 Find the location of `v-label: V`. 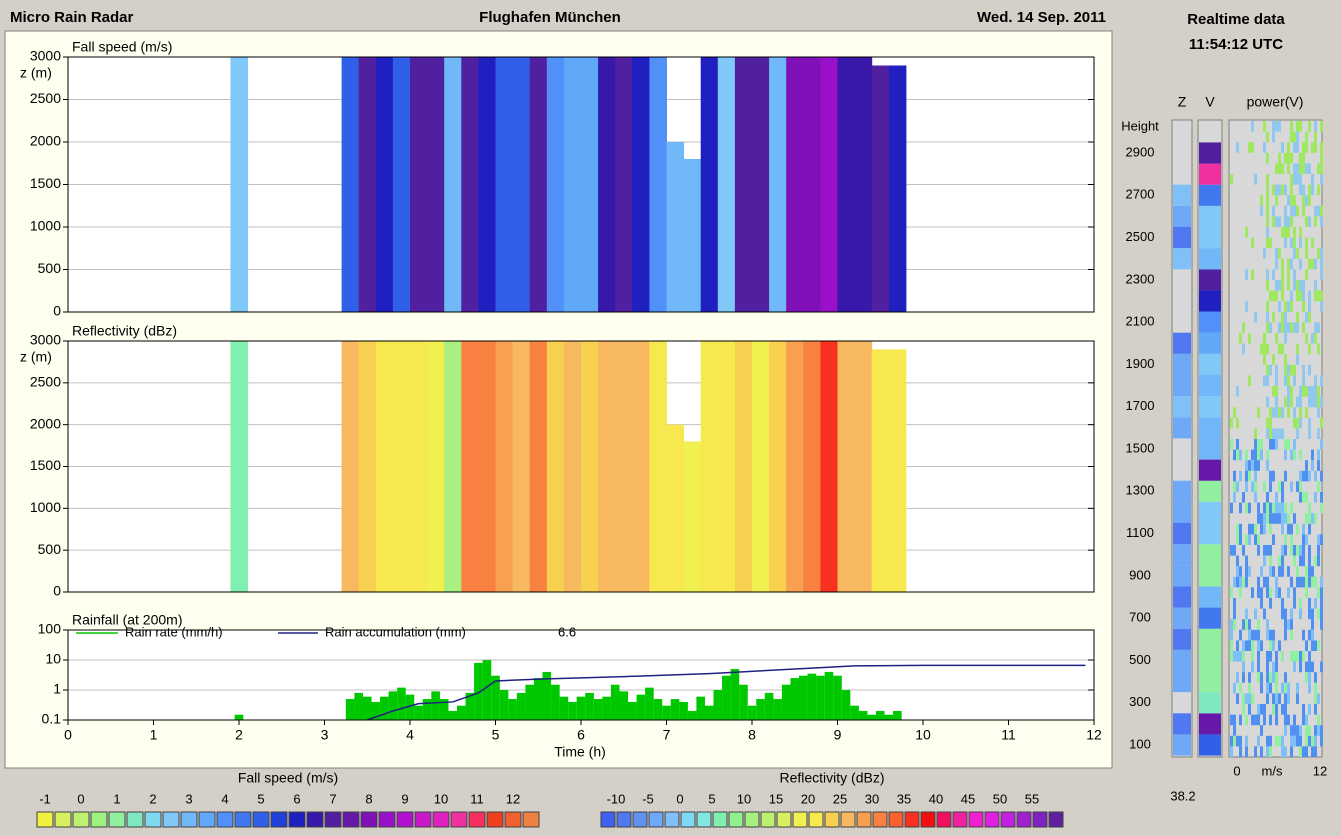

v-label: V is located at coordinates (1210, 102).